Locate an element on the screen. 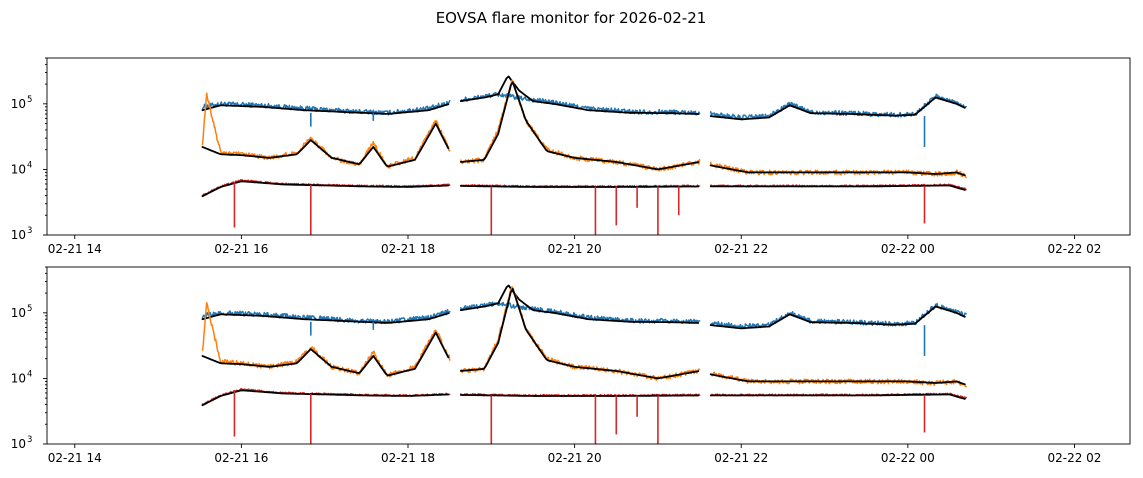 This screenshot has width=1143, height=478. figure-title: EOVSA flare monitor for 2026-02-21 is located at coordinates (571, 18).